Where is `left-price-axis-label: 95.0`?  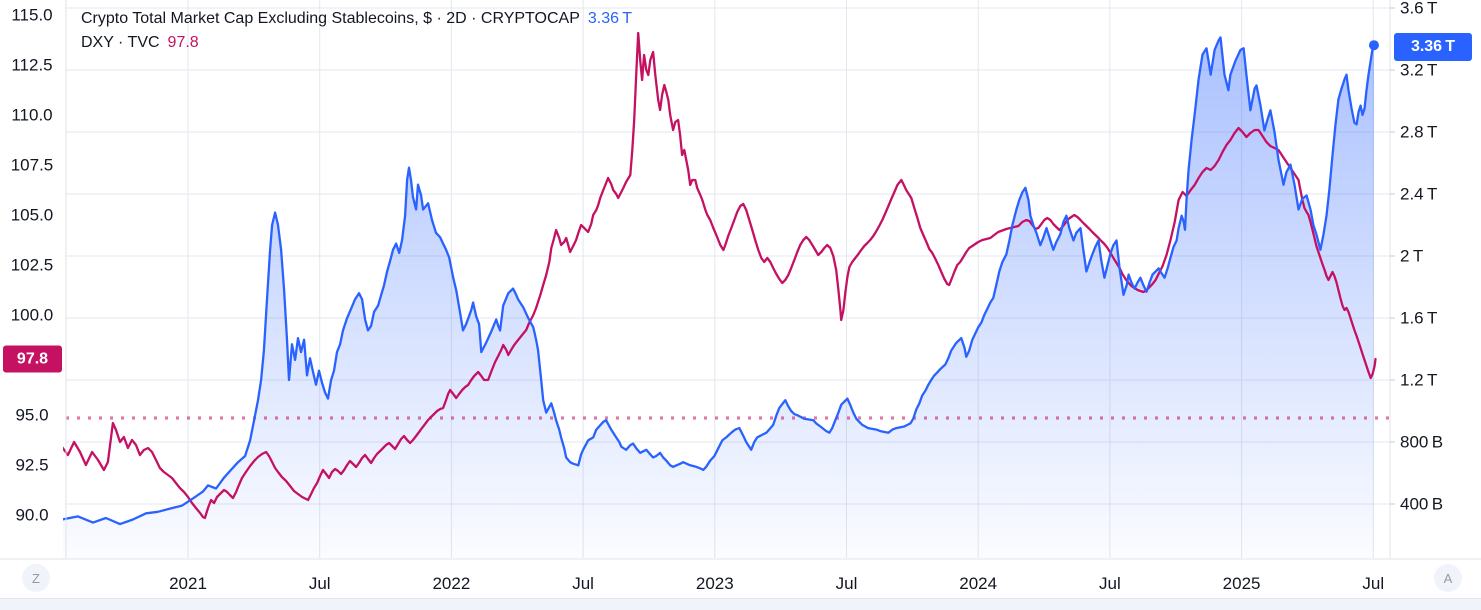
left-price-axis-label: 95.0 is located at coordinates (32, 415).